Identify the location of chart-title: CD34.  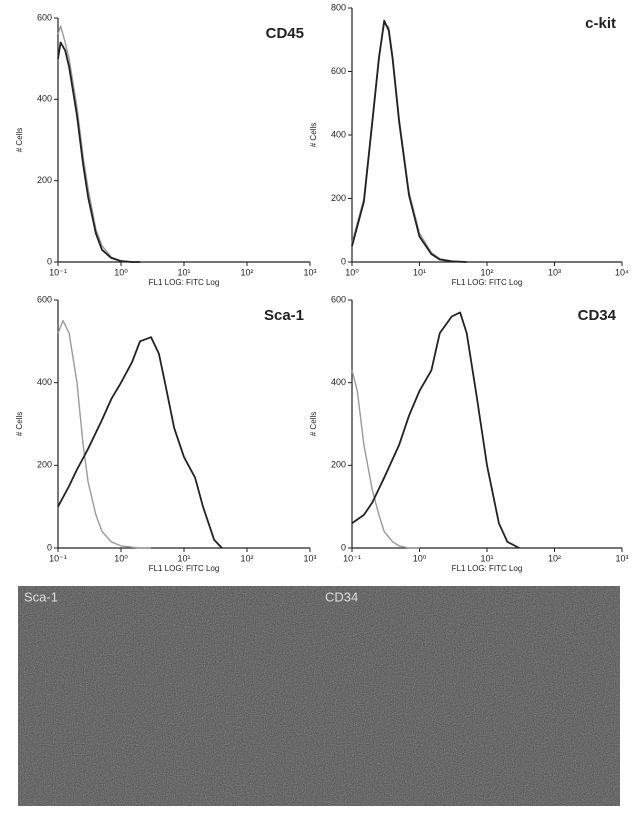
(597, 315).